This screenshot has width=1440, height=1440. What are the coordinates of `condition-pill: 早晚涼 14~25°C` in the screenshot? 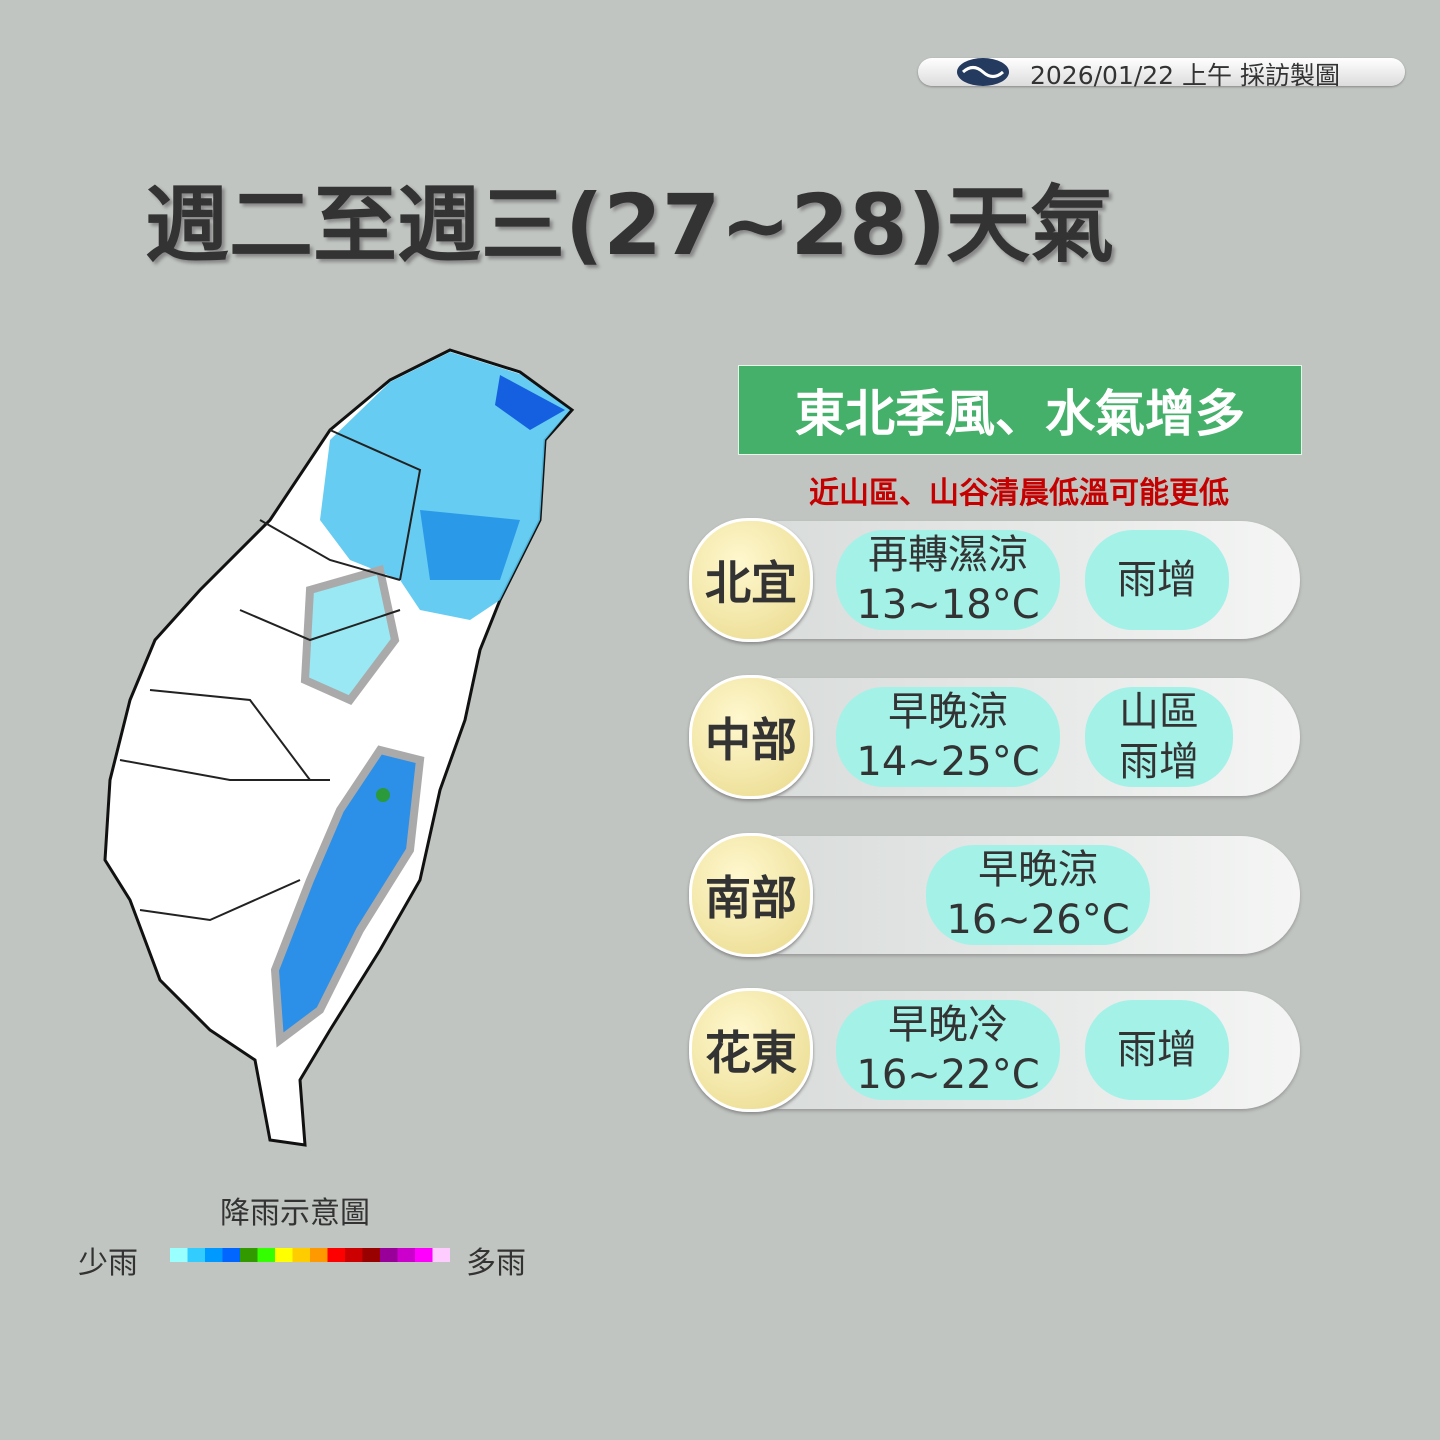 It's located at (948, 737).